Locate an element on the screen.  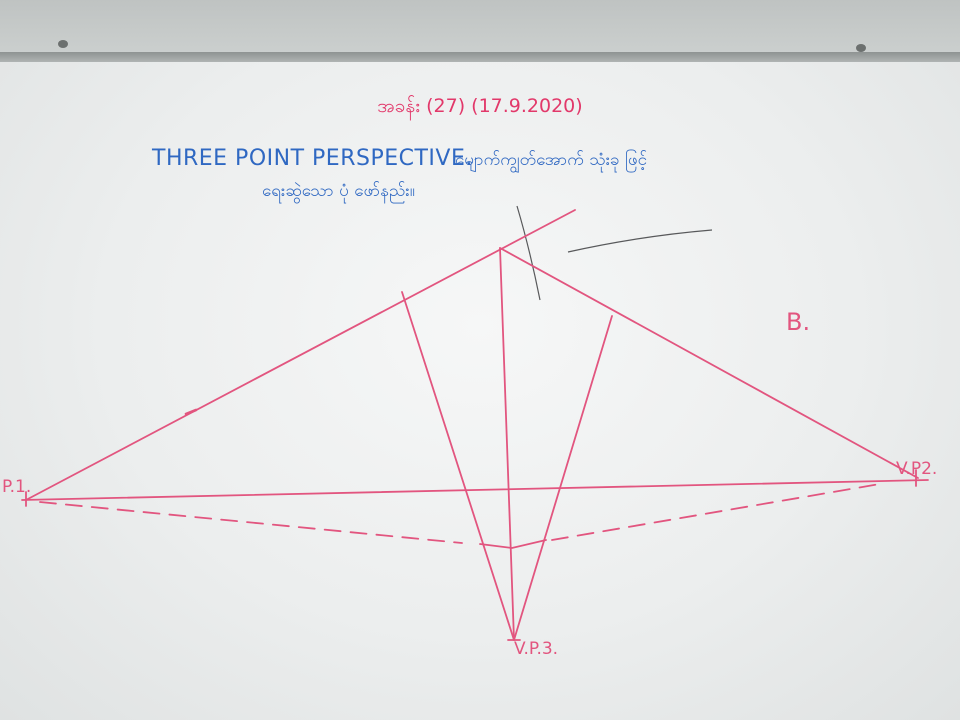
marker-mark is located at coordinates (191, 412).